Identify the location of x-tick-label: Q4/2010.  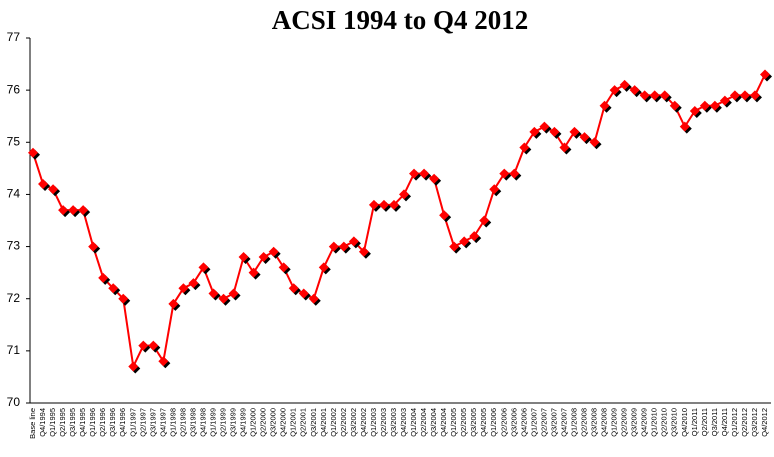
(684, 422).